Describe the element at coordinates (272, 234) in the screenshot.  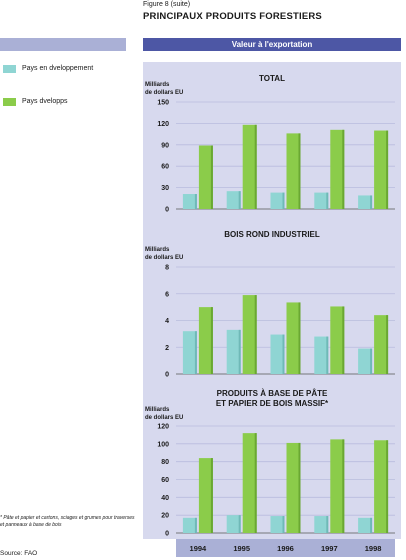
I see `chart-title: BOIS ROND INDUSTRIEL` at that location.